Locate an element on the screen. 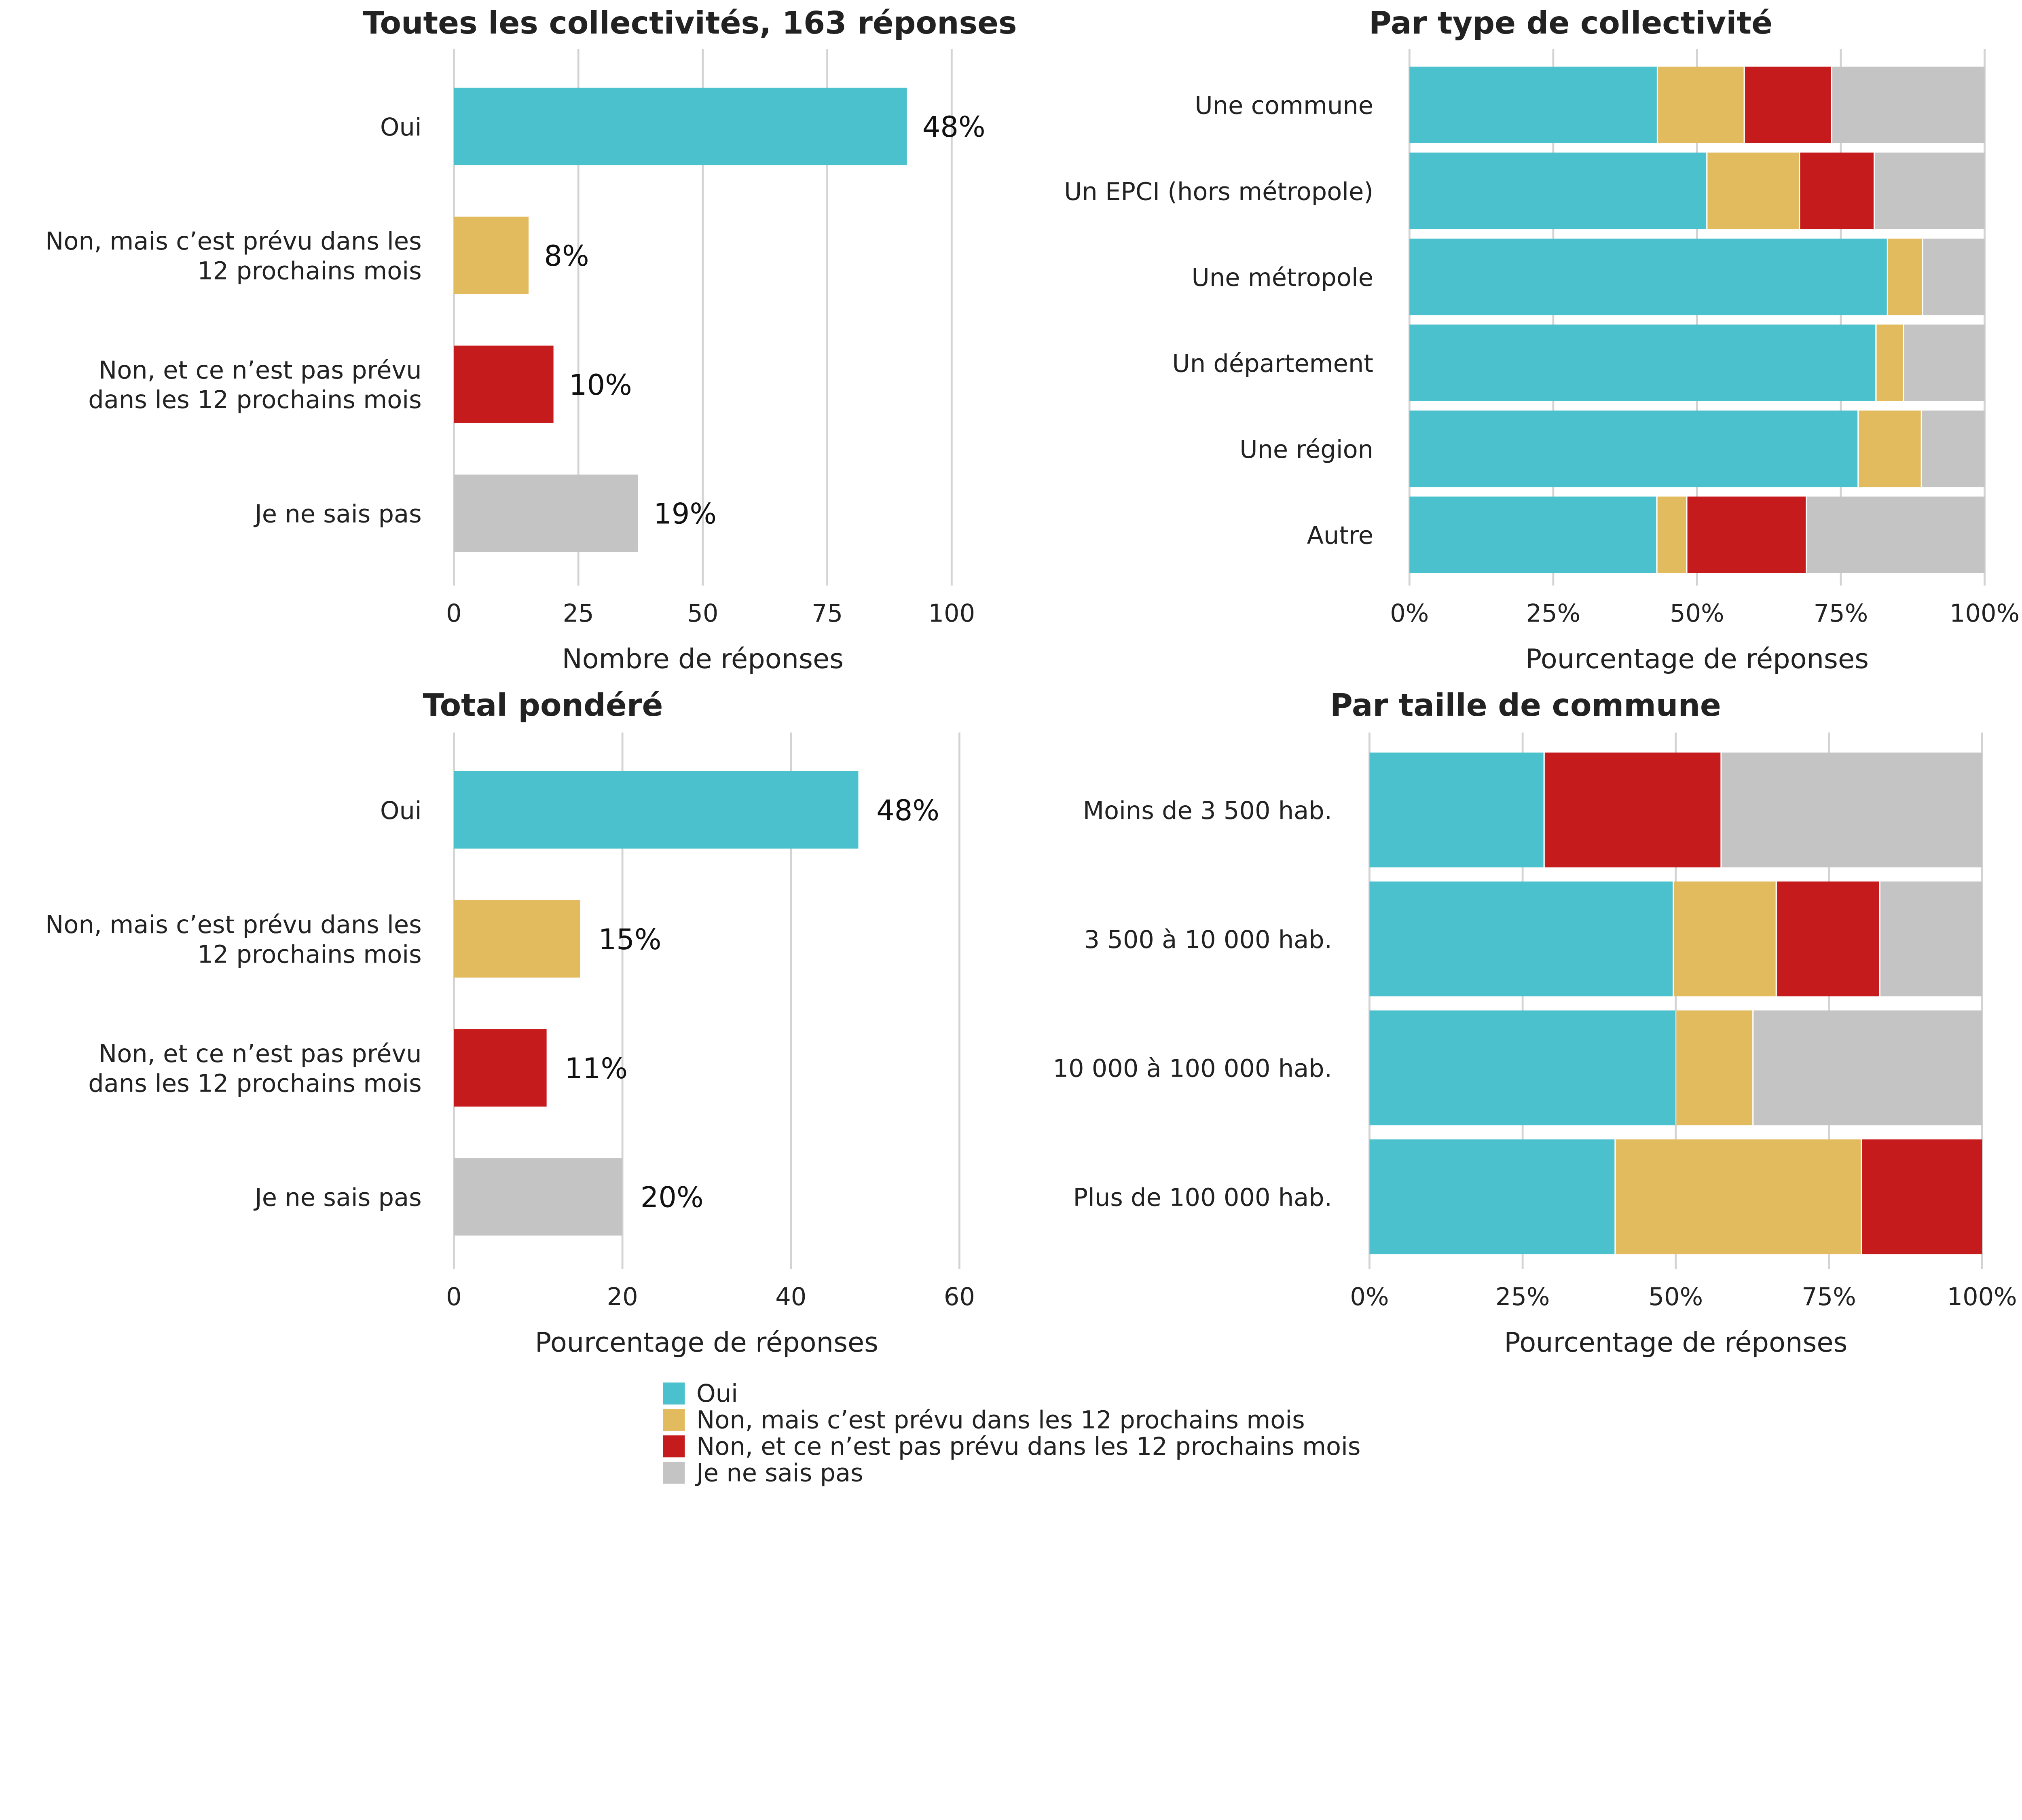  category-label: Plus de 100 000 hab. is located at coordinates (1202, 1198).